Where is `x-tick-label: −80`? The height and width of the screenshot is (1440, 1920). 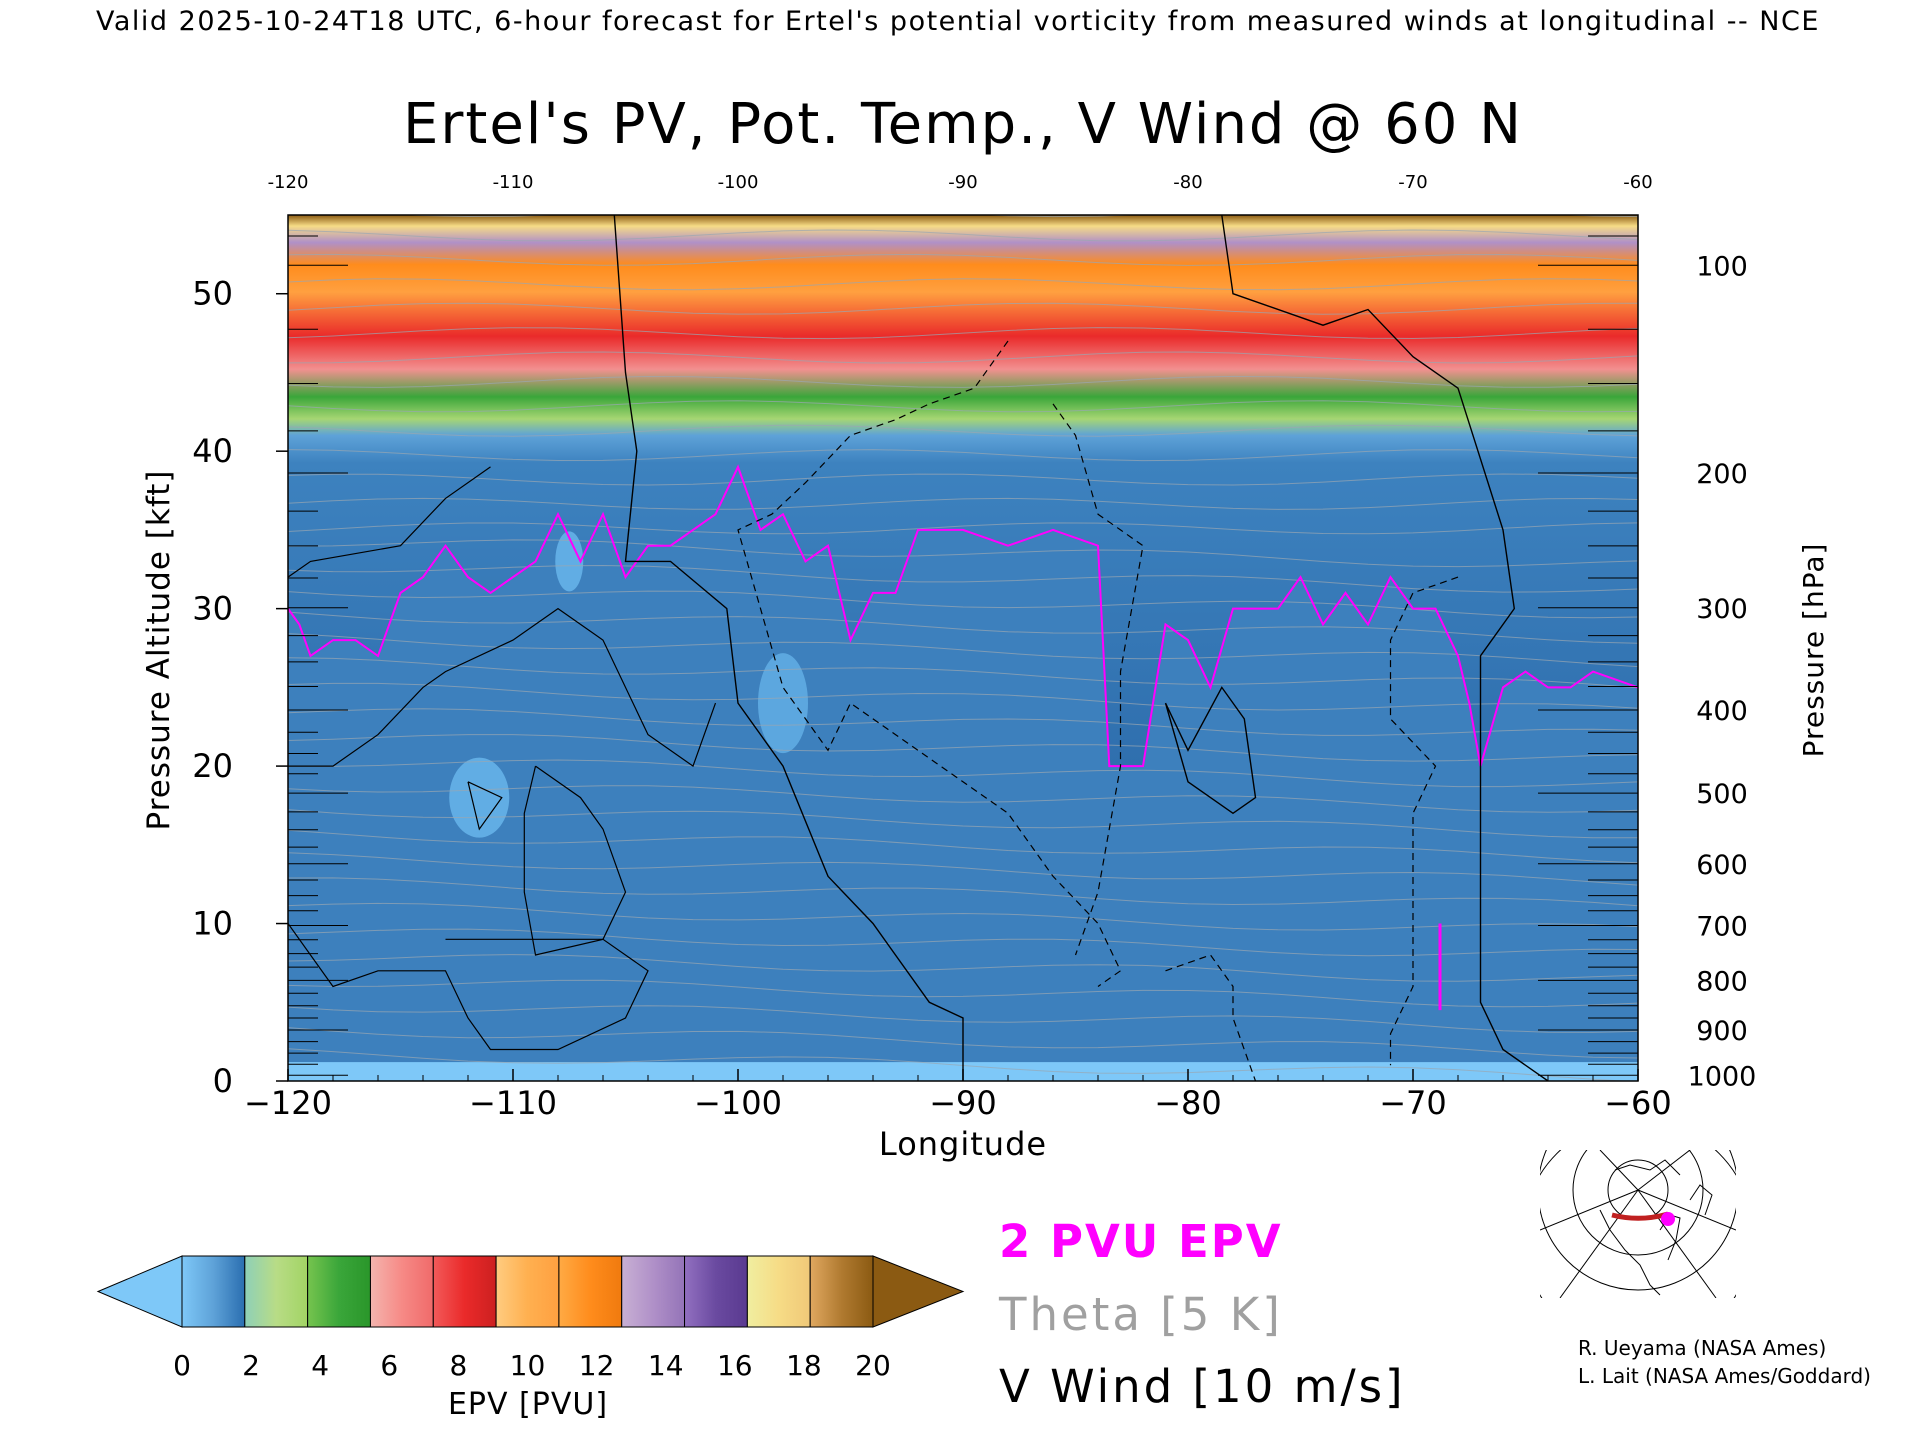 x-tick-label: −80 is located at coordinates (1188, 1103).